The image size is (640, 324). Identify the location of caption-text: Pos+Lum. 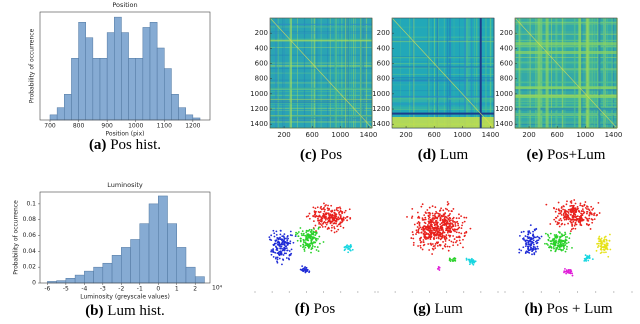
(576, 155).